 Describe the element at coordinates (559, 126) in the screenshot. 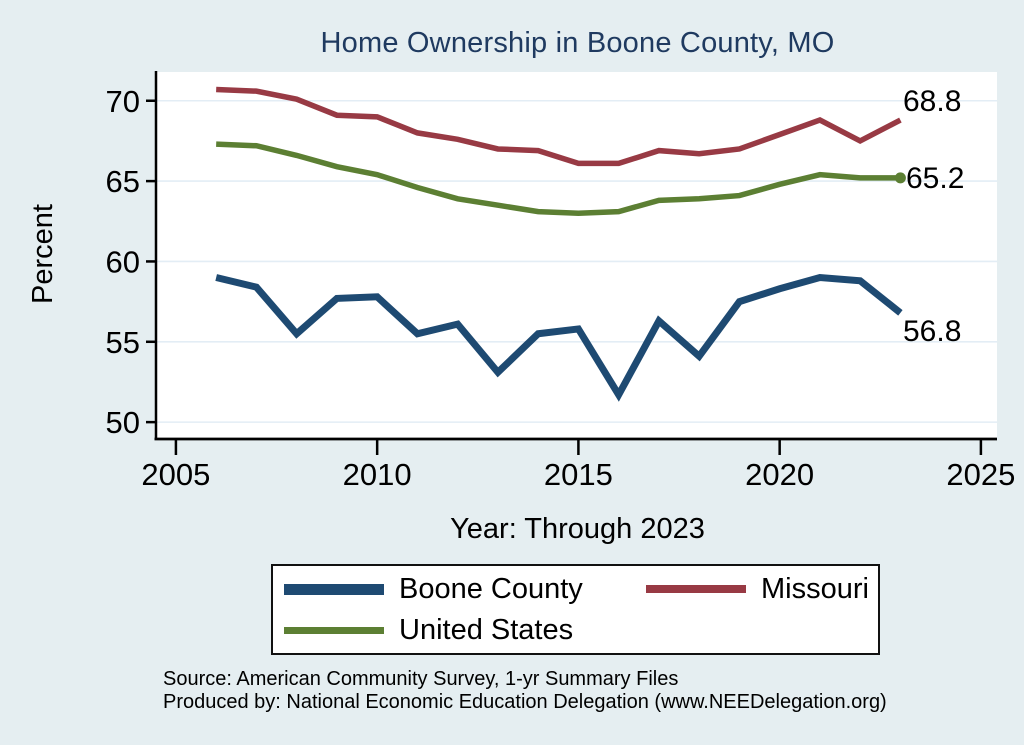

I see `series-line-missouri` at that location.